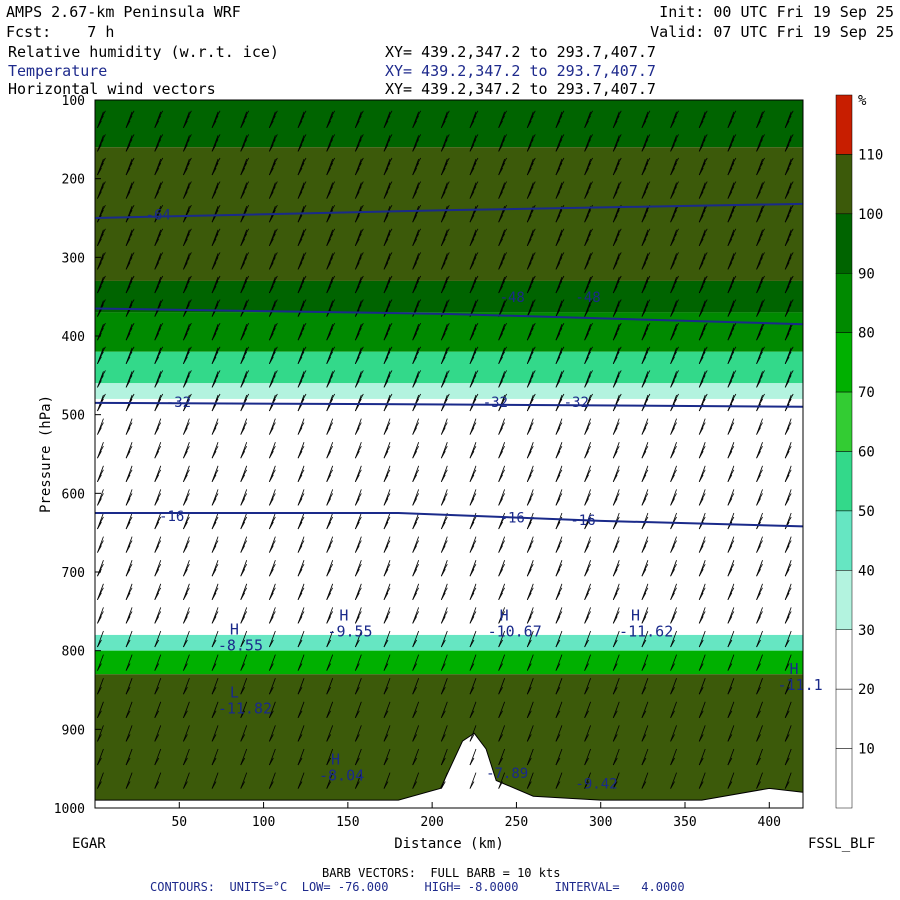 The image size is (900, 900). Describe the element at coordinates (73, 573) in the screenshot. I see `y-tick-label: 700` at that location.